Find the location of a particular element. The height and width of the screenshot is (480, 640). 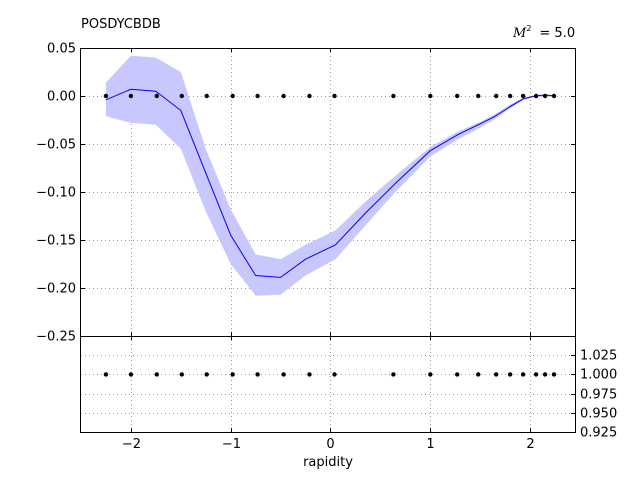

bottom-ytick-label: 0.975 is located at coordinates (598, 395).